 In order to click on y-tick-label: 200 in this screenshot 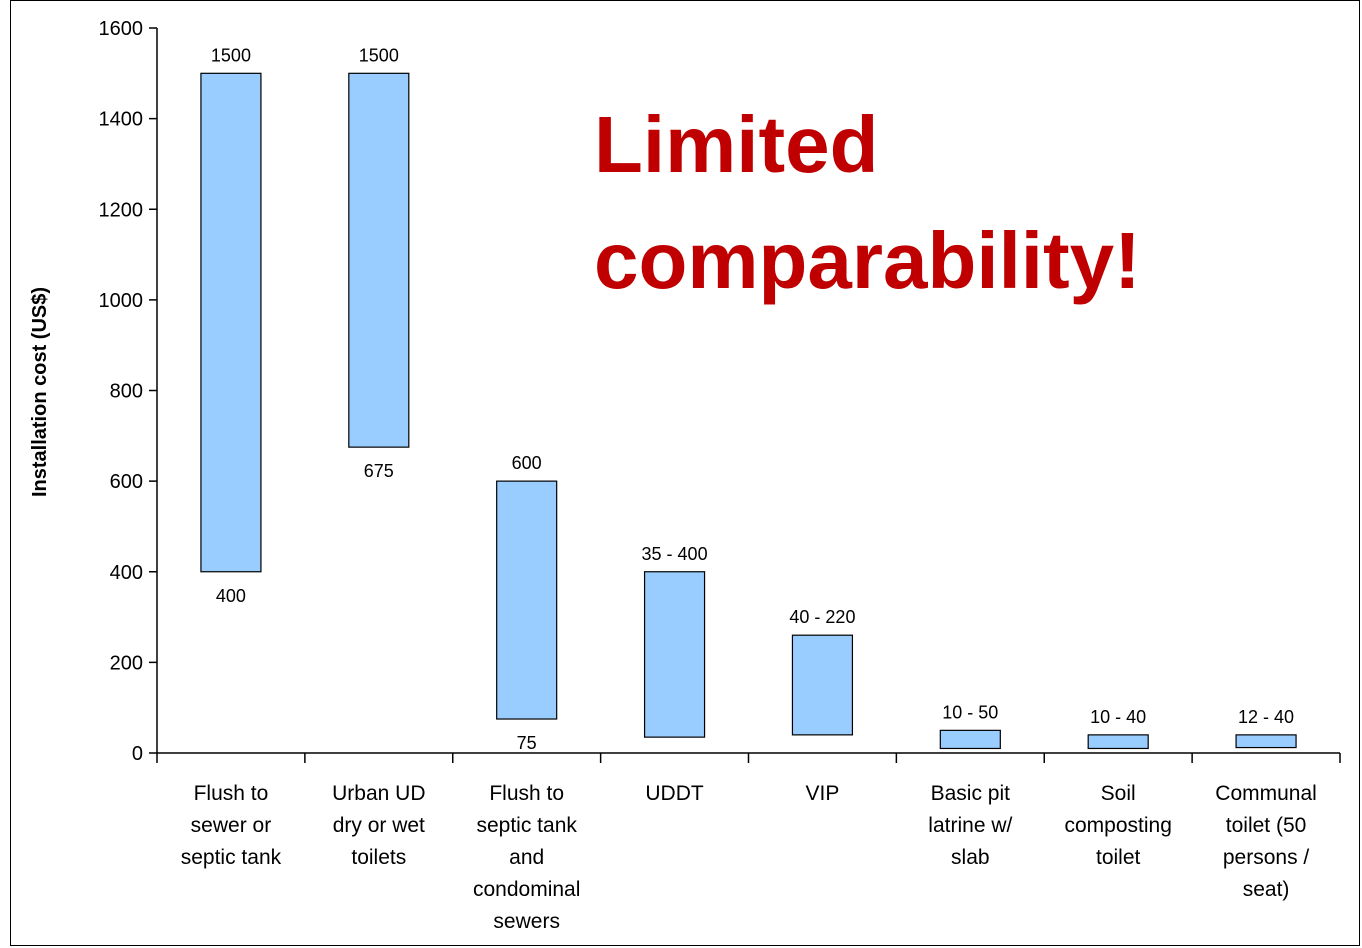, I will do `click(126, 663)`.